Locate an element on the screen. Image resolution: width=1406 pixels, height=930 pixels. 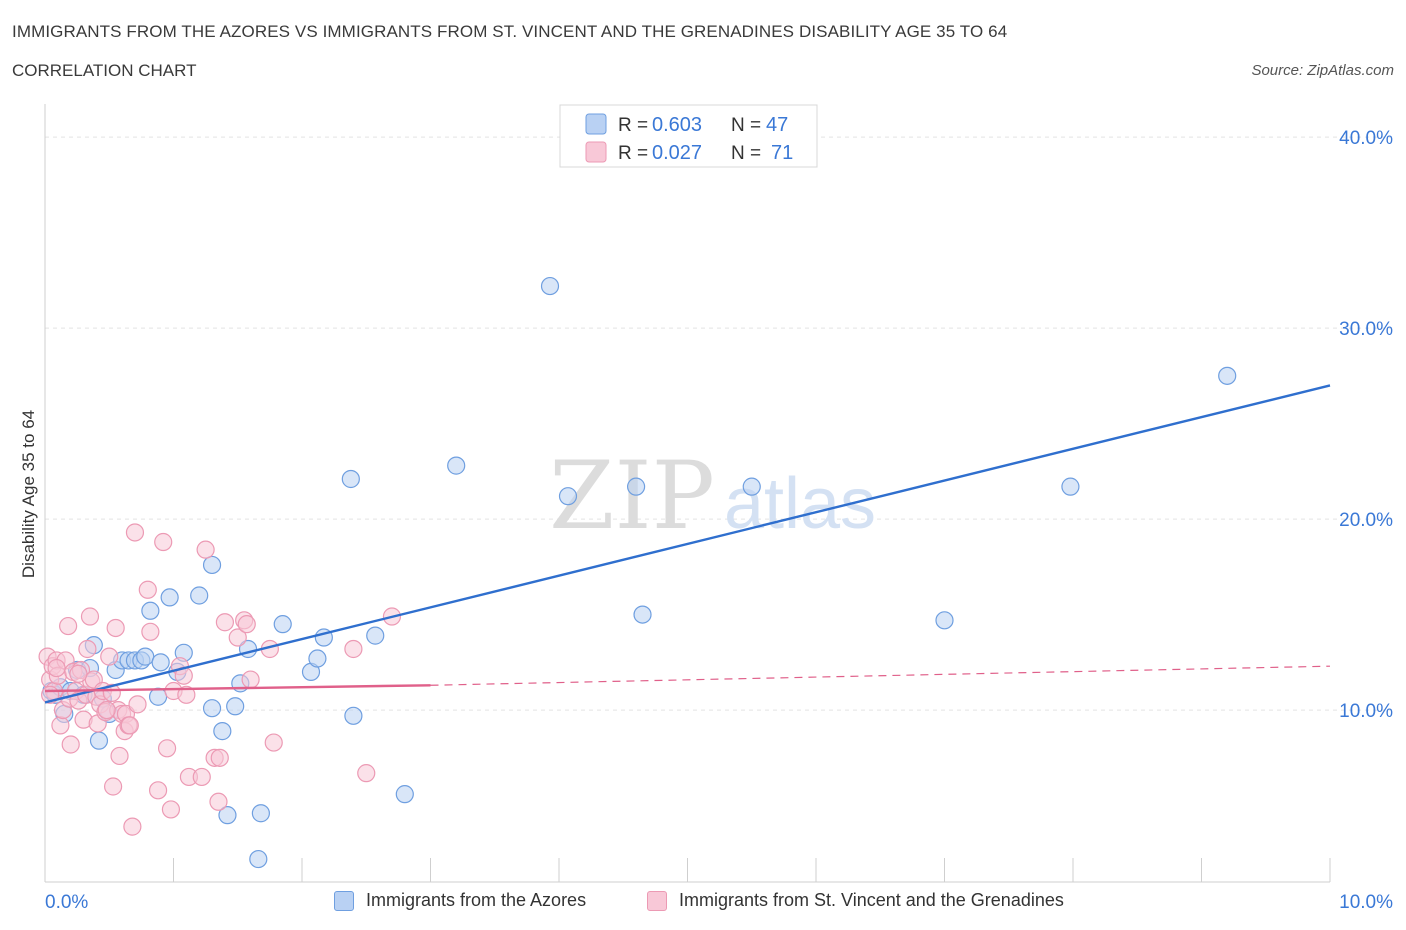
y-tick-label: 40.0% is located at coordinates (1366, 138).